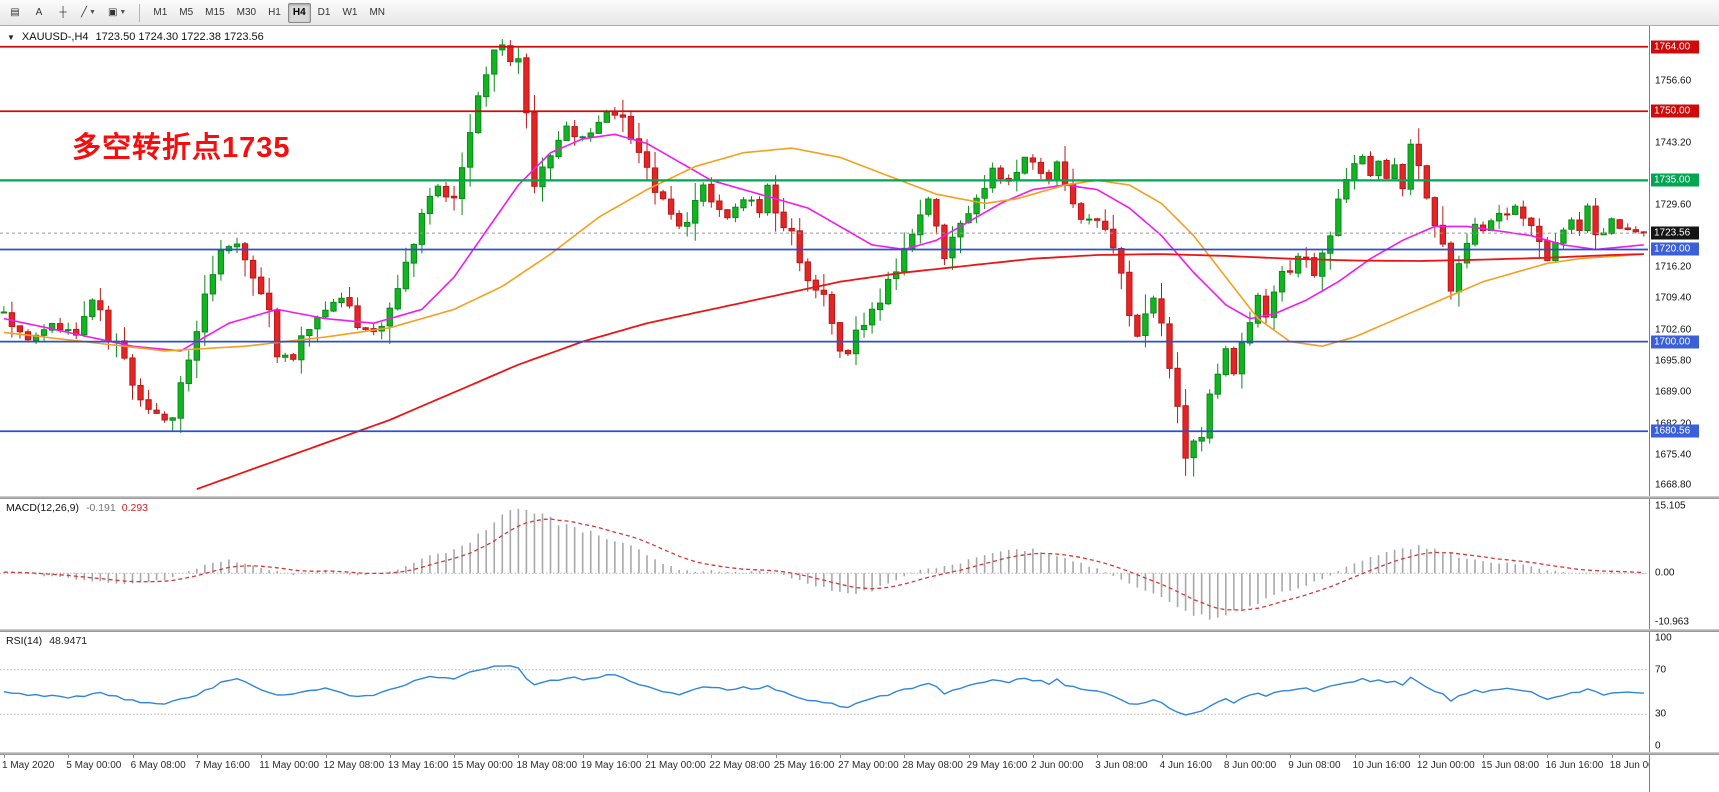  What do you see at coordinates (1673, 143) in the screenshot?
I see `price-tick-label: 1743.20` at bounding box center [1673, 143].